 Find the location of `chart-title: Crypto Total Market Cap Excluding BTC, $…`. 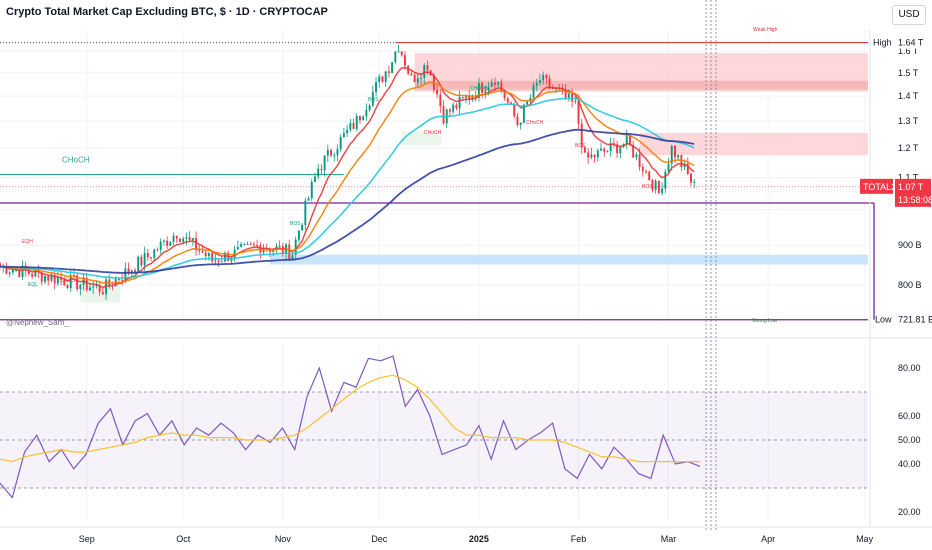

chart-title: Crypto Total Market Cap Excluding BTC, $… is located at coordinates (167, 12).